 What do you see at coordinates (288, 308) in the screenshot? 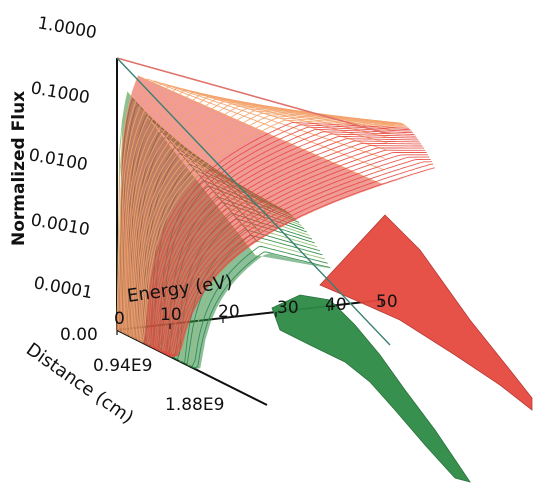
I see `x-tick-label: 30` at bounding box center [288, 308].